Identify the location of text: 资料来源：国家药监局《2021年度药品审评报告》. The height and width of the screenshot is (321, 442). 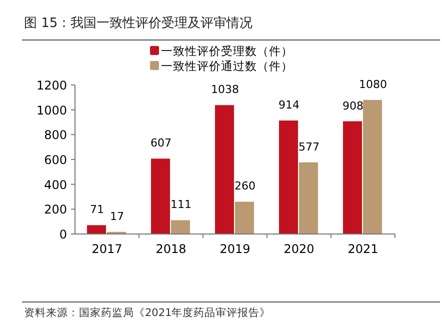
(147, 312).